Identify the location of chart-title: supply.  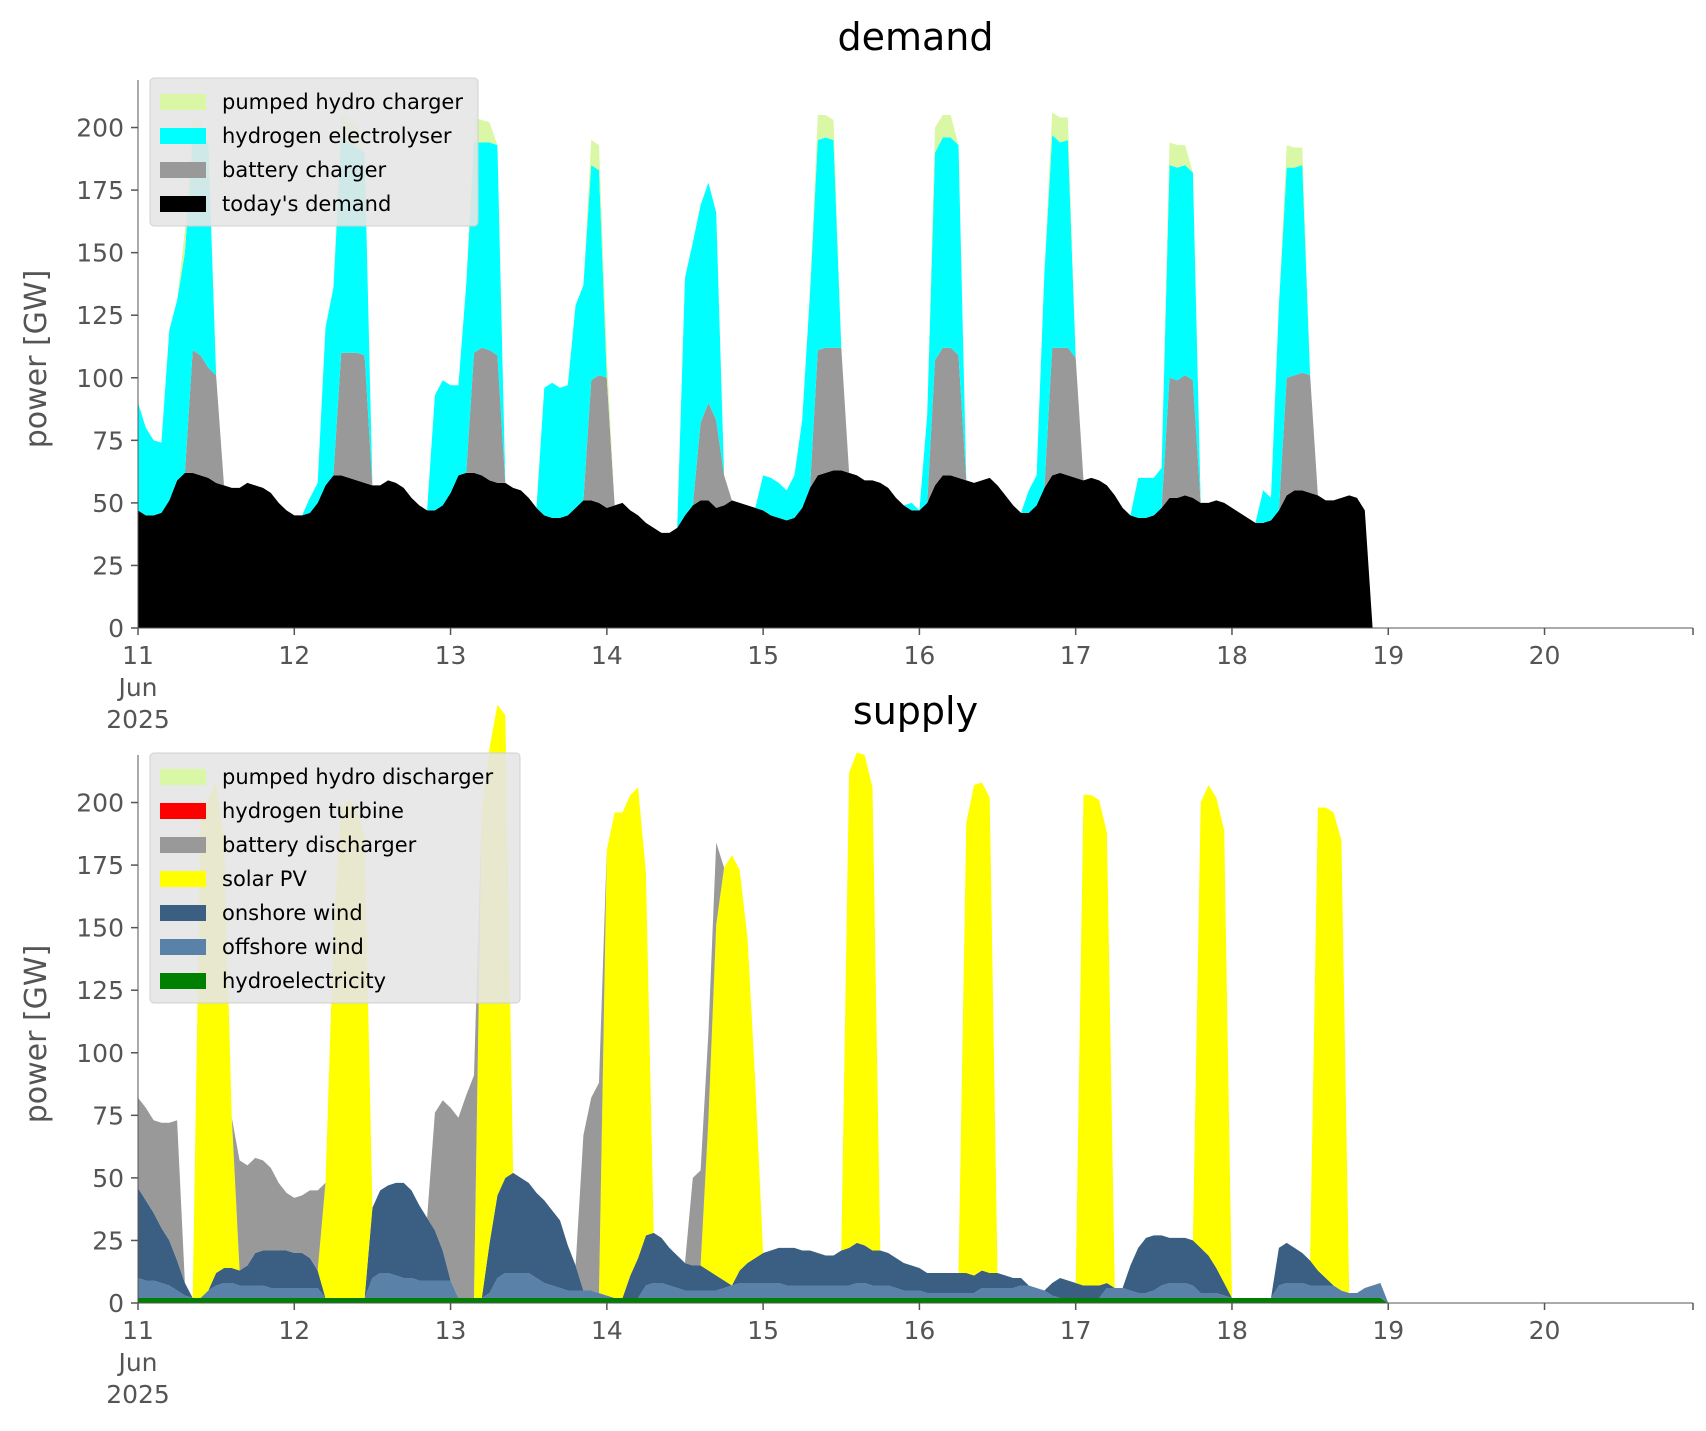
(915, 711).